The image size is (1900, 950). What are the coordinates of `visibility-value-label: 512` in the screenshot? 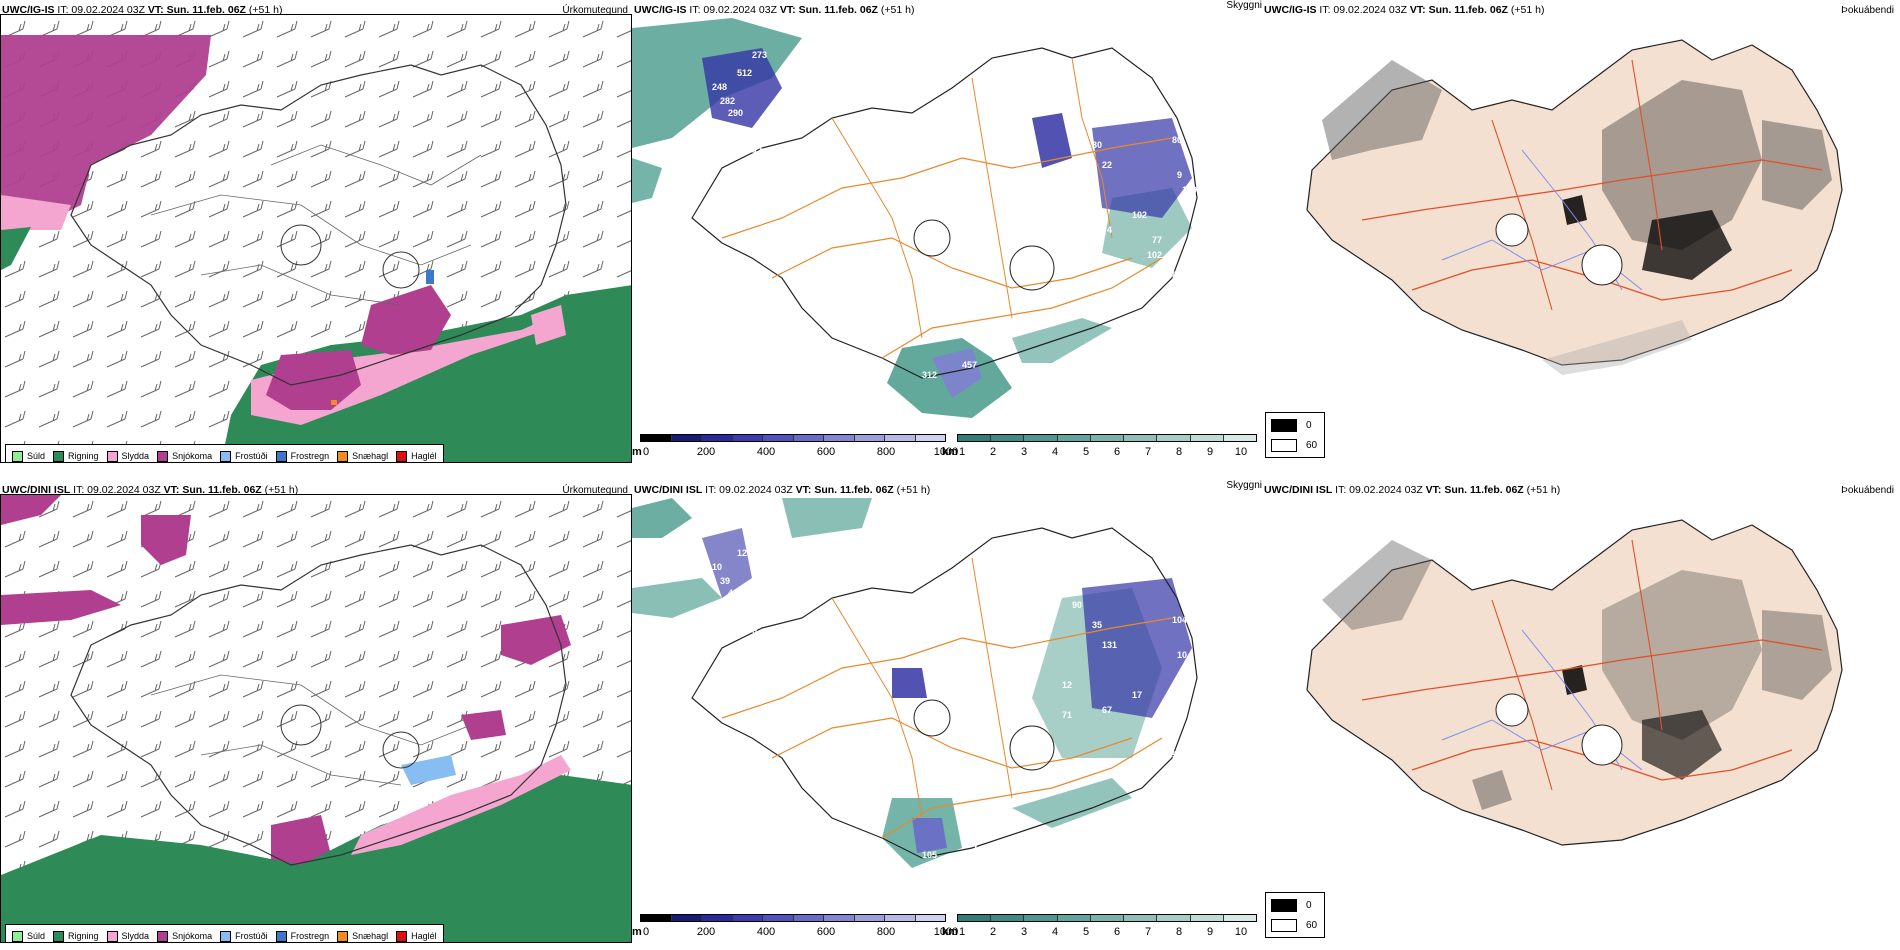 It's located at (744, 73).